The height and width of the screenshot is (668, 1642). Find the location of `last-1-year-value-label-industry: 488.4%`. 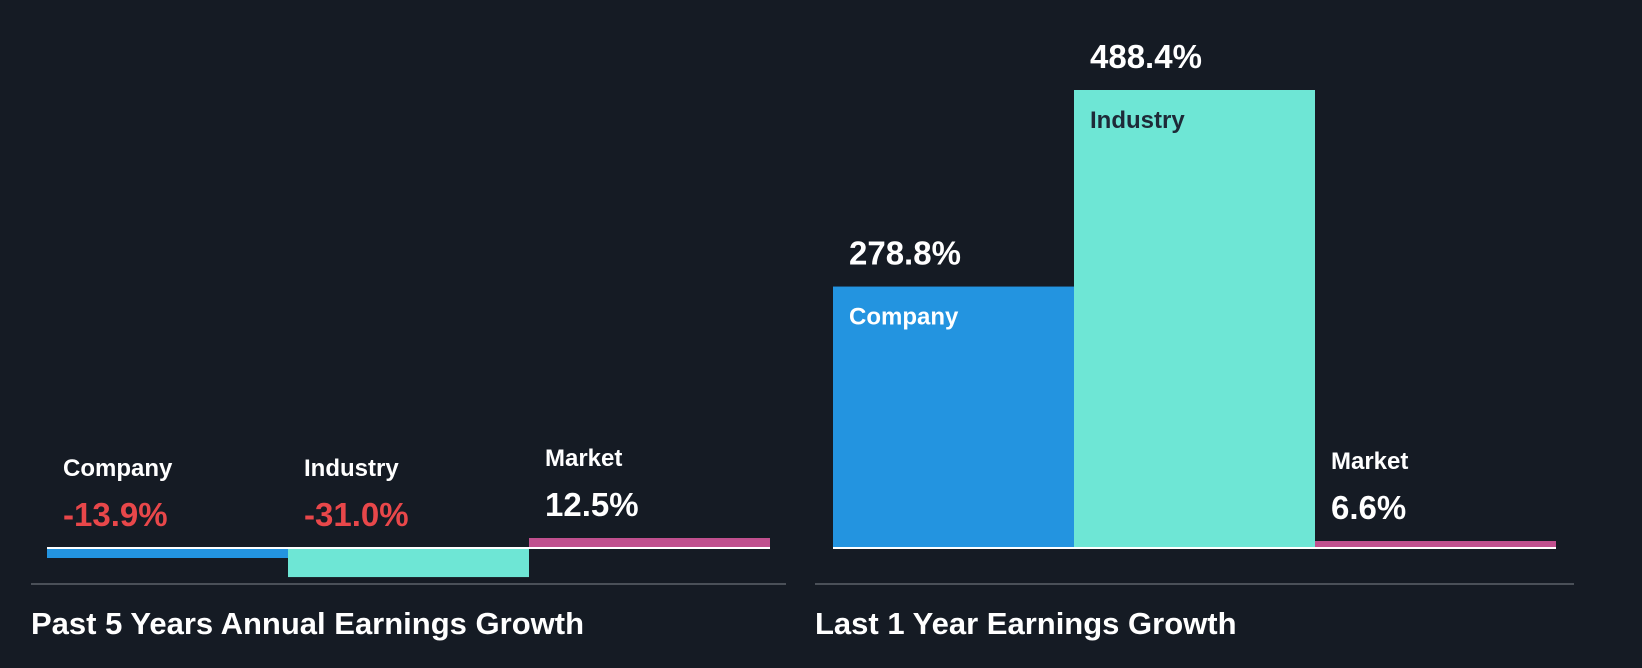

last-1-year-value-label-industry: 488.4% is located at coordinates (1146, 56).